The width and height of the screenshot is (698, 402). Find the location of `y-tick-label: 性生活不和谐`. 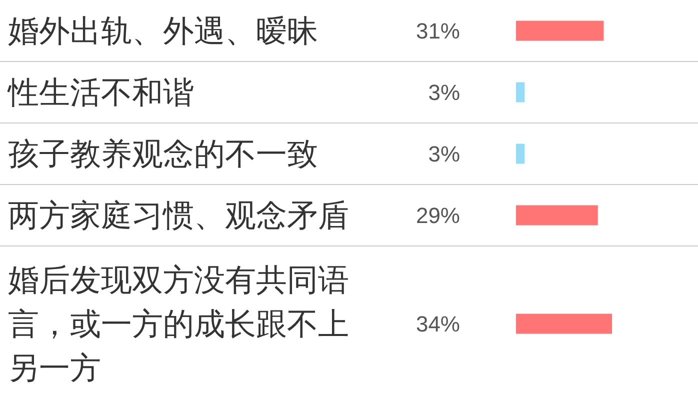

y-tick-label: 性生活不和谐 is located at coordinates (100, 92).